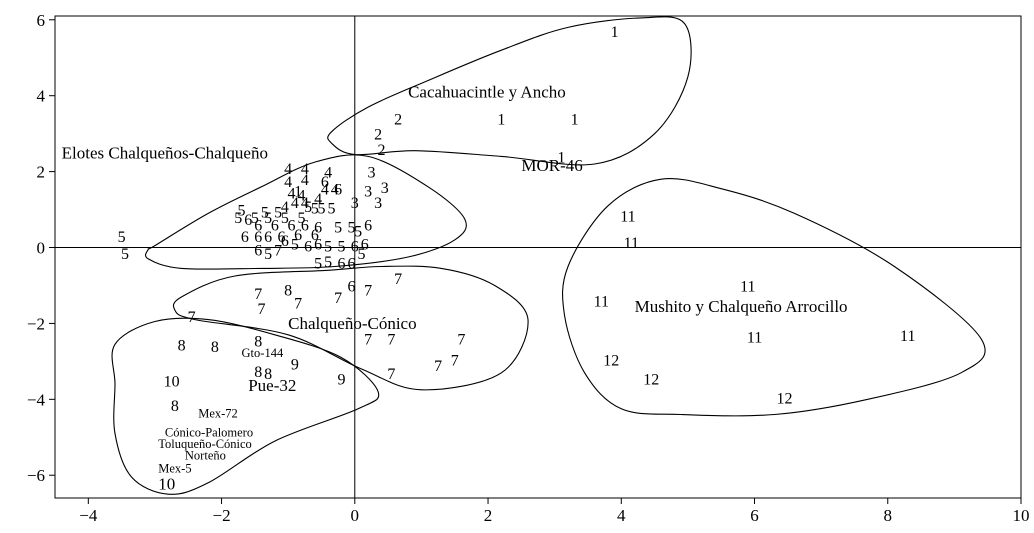  Describe the element at coordinates (222, 515) in the screenshot. I see `x-tick-label: −2` at that location.